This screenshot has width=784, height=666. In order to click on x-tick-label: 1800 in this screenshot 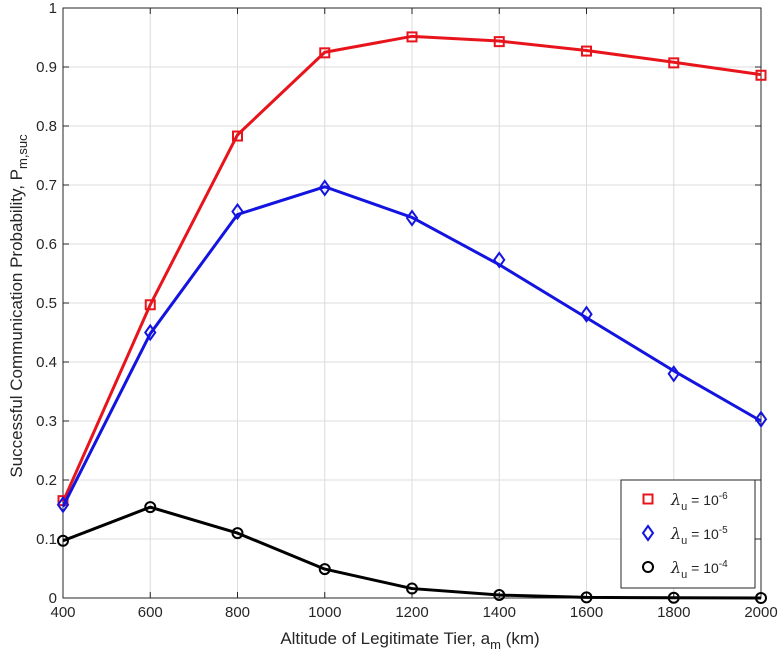, I will do `click(673, 612)`.